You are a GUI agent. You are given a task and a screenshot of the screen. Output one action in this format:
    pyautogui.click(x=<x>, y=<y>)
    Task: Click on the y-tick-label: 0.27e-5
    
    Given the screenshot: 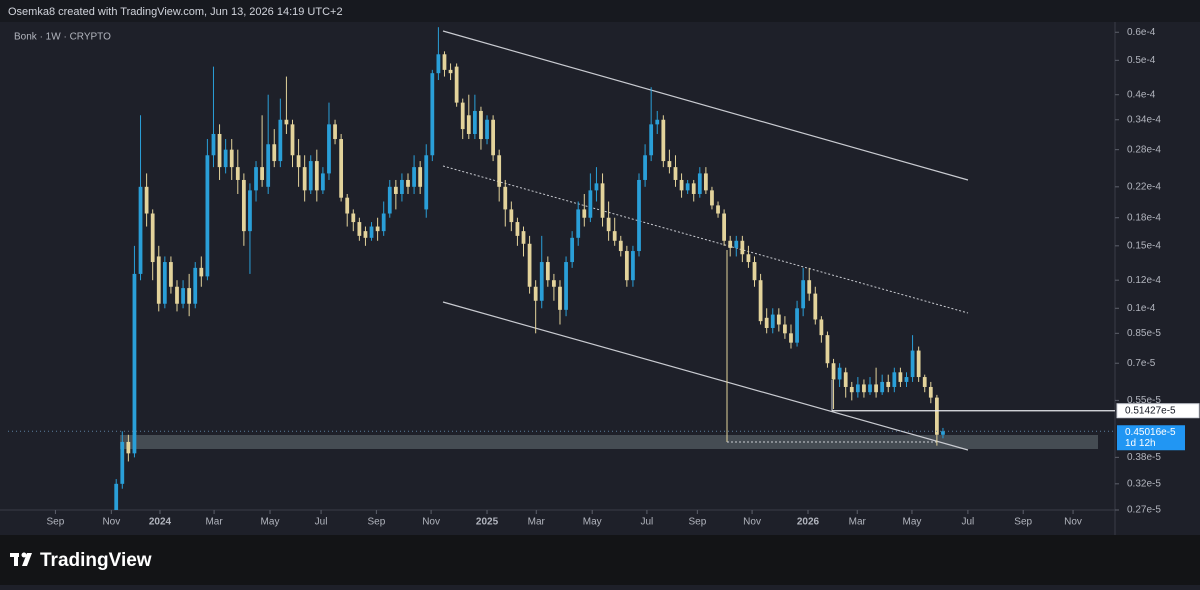 What is the action you would take?
    pyautogui.click(x=1144, y=510)
    